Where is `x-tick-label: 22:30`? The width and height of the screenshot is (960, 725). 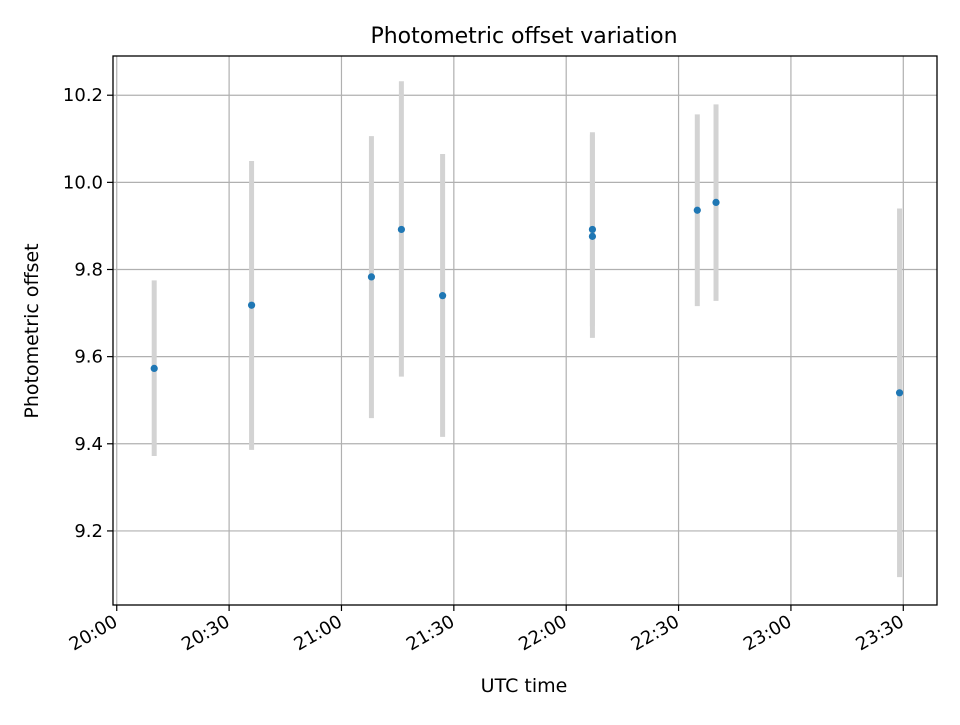
x-tick-label: 22:30 is located at coordinates (655, 633).